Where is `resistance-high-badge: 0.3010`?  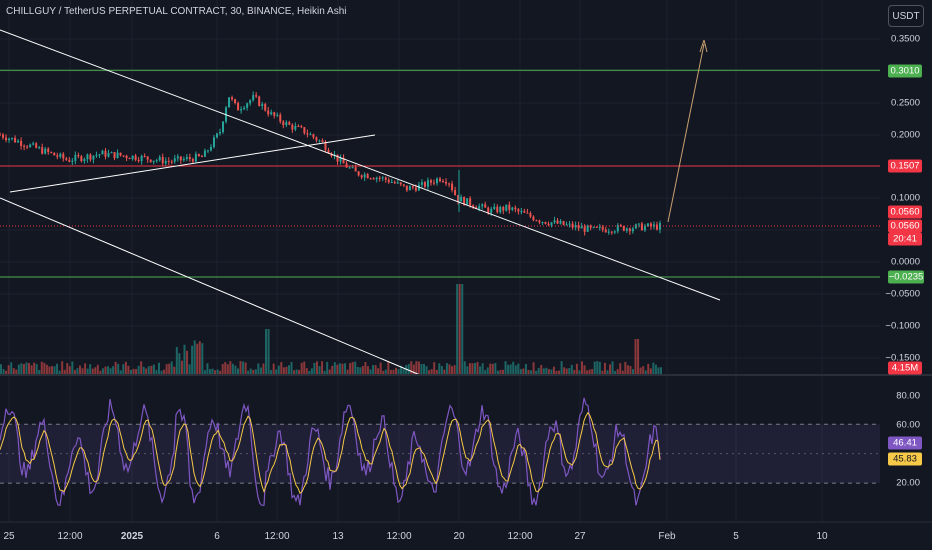
resistance-high-badge: 0.3010 is located at coordinates (905, 71).